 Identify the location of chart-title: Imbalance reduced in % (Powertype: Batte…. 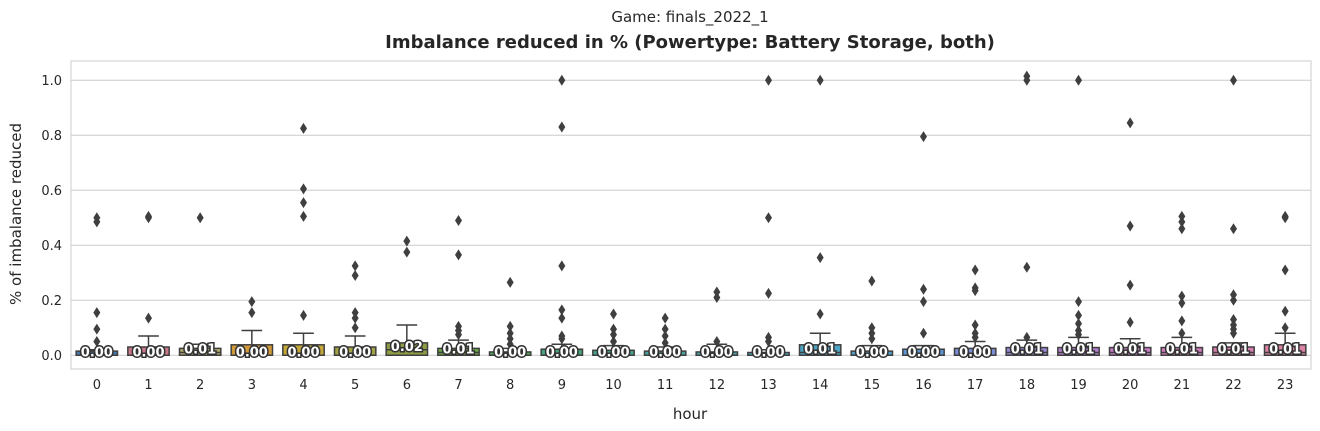
(690, 42).